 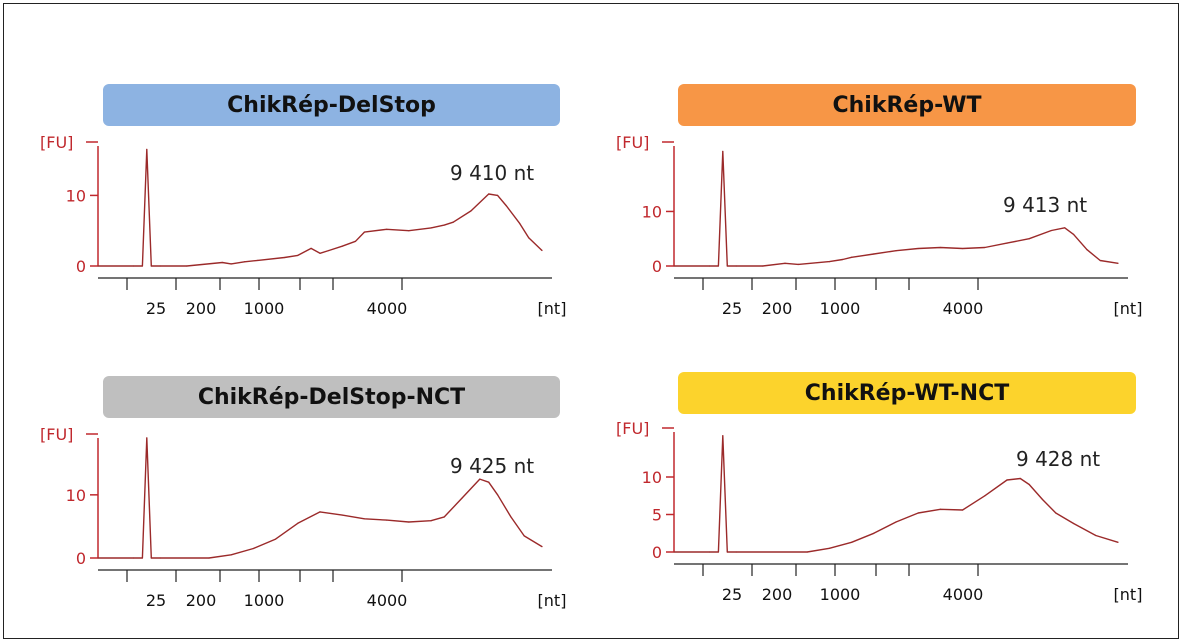 I want to click on series-line, so click(x=896, y=208).